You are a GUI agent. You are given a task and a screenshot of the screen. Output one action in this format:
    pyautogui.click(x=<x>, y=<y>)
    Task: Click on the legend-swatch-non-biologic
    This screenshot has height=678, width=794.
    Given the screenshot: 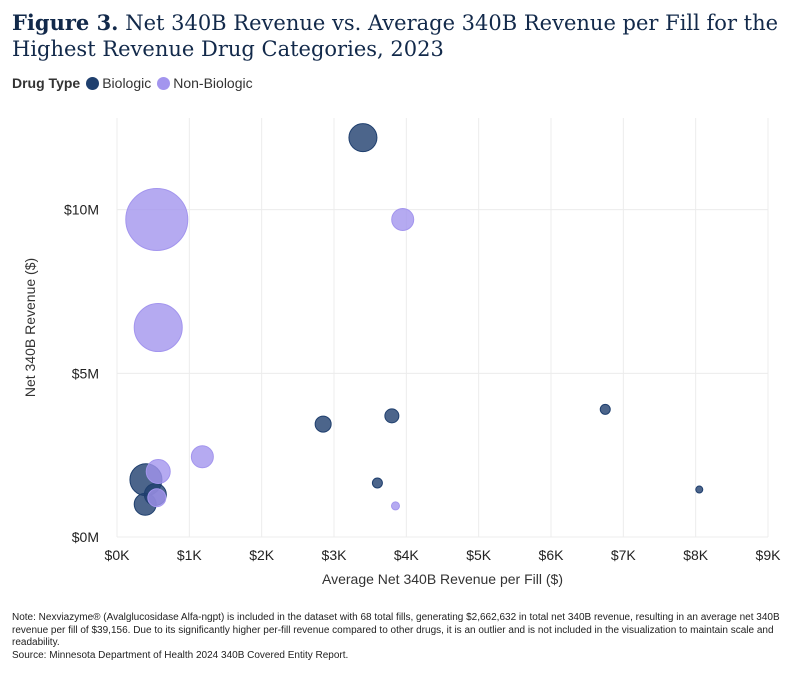 What is the action you would take?
    pyautogui.click(x=164, y=83)
    